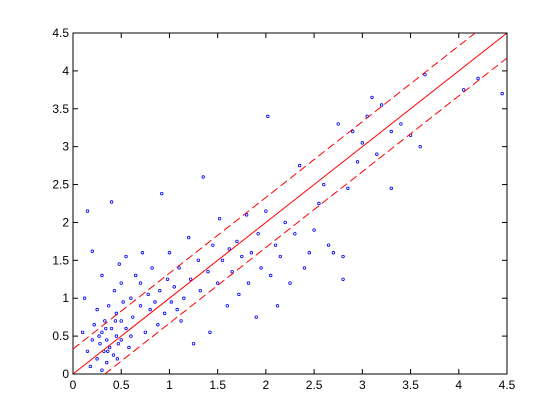 The width and height of the screenshot is (560, 420). I want to click on y-tick-label: 2.5, so click(60, 185).